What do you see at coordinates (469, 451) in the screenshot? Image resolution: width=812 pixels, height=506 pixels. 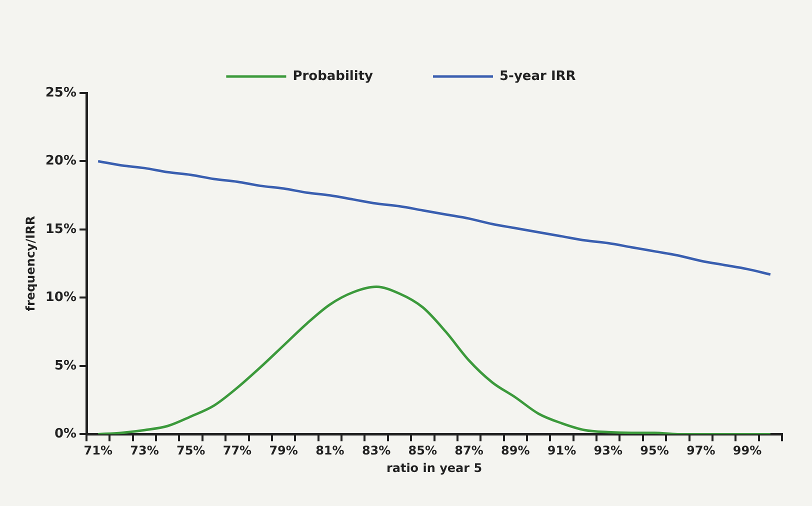 I see `x-tick-label: 87%` at bounding box center [469, 451].